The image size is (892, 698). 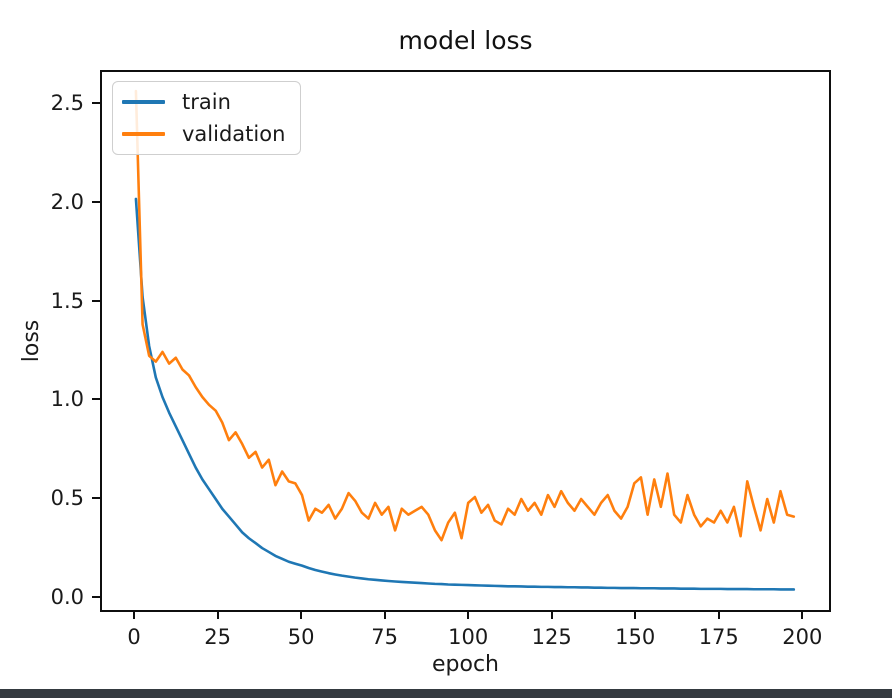 What do you see at coordinates (67, 399) in the screenshot?
I see `y-tick-label: 1.0` at bounding box center [67, 399].